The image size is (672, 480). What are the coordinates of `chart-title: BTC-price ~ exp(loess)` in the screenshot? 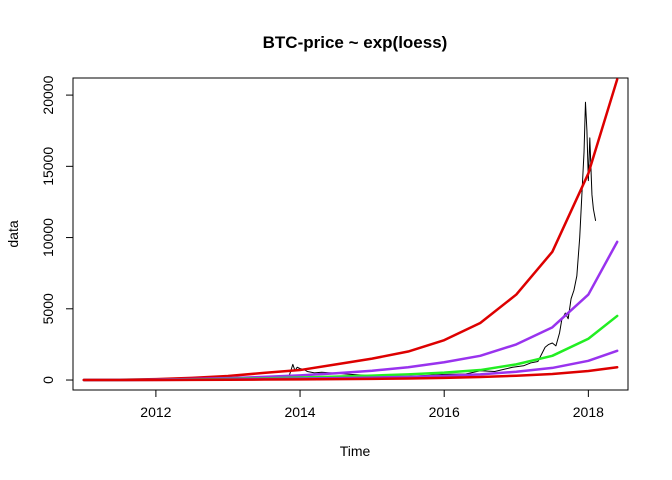 It's located at (355, 42).